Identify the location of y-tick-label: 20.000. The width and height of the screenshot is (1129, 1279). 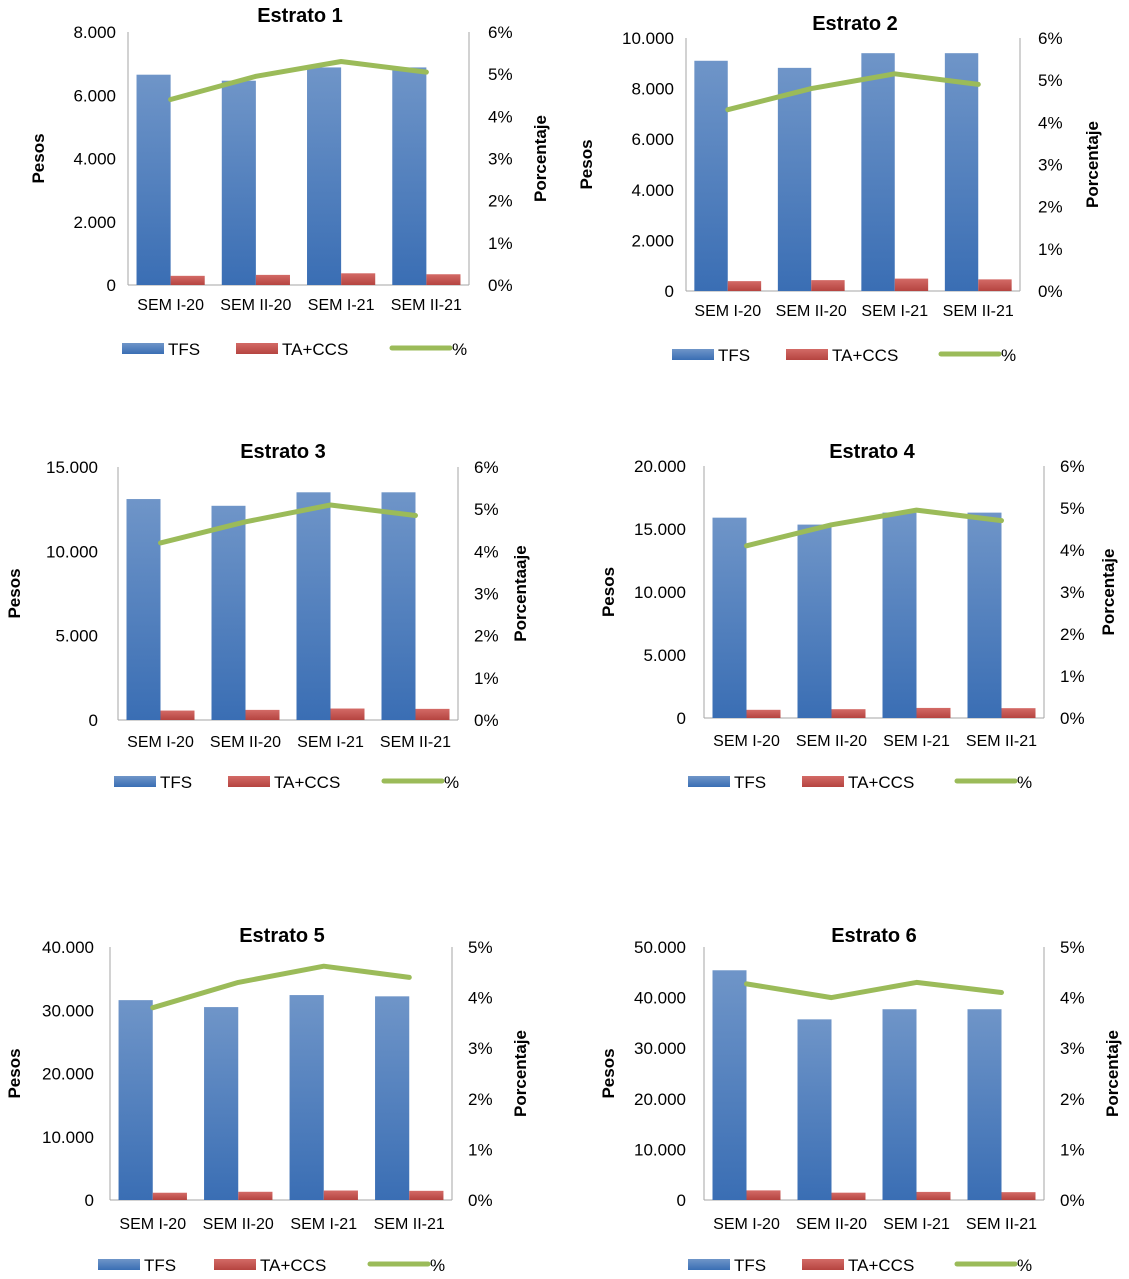
(660, 466).